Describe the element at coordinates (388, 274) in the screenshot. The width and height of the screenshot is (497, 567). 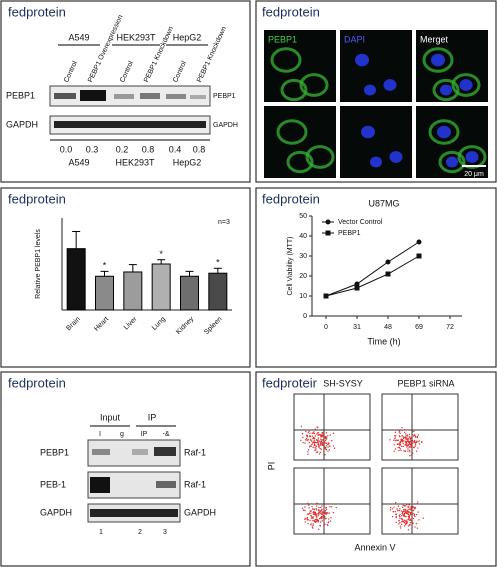
I see `point` at that location.